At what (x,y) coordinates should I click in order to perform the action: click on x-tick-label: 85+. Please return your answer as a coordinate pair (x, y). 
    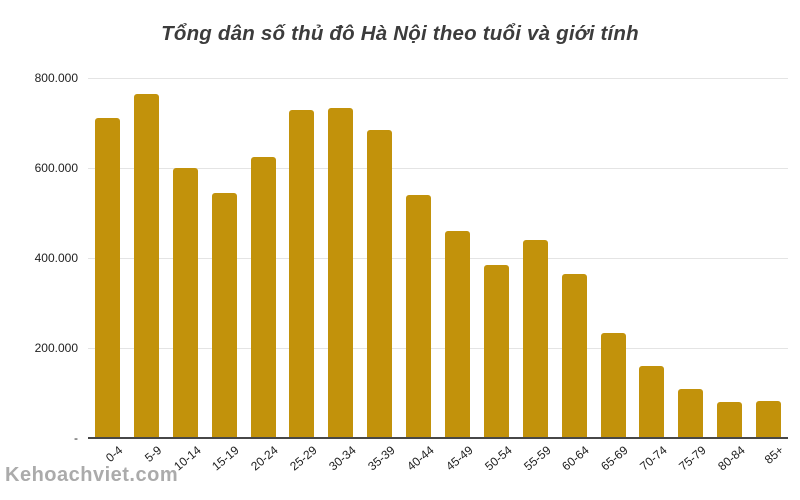
    Looking at the image, I should click on (774, 455).